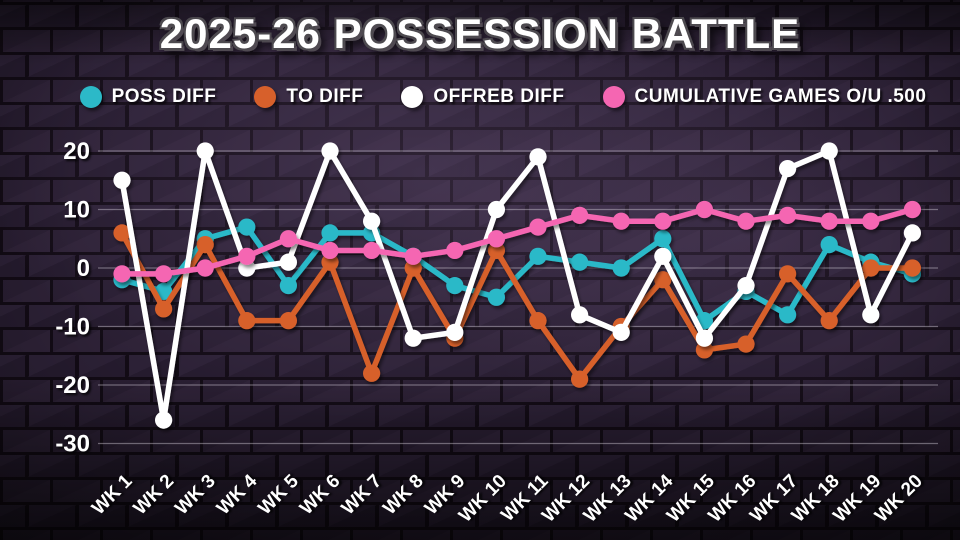  Describe the element at coordinates (483, 499) in the screenshot. I see `x-axis-tick-label: WK 10` at that location.